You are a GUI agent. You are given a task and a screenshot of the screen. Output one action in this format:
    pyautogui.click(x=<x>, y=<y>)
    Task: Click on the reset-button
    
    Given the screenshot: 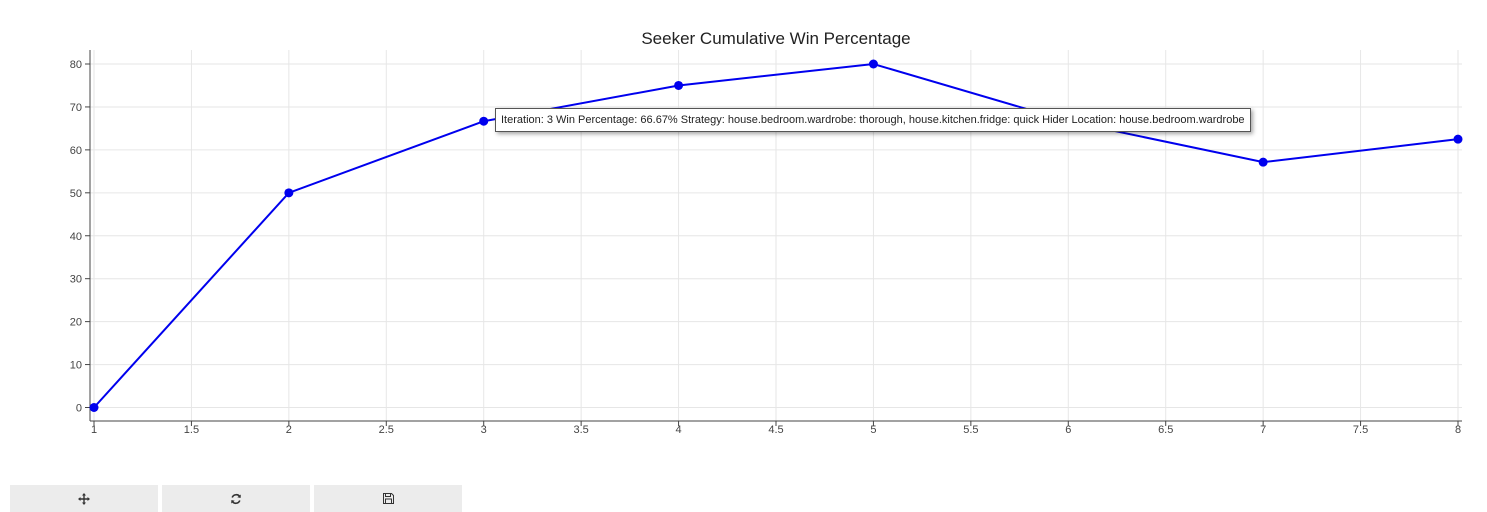 What is the action you would take?
    pyautogui.click(x=236, y=498)
    